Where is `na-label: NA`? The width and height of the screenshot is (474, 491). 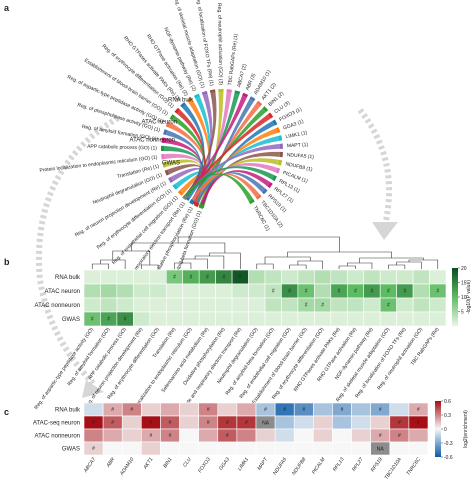 na-label: NA is located at coordinates (266, 424).